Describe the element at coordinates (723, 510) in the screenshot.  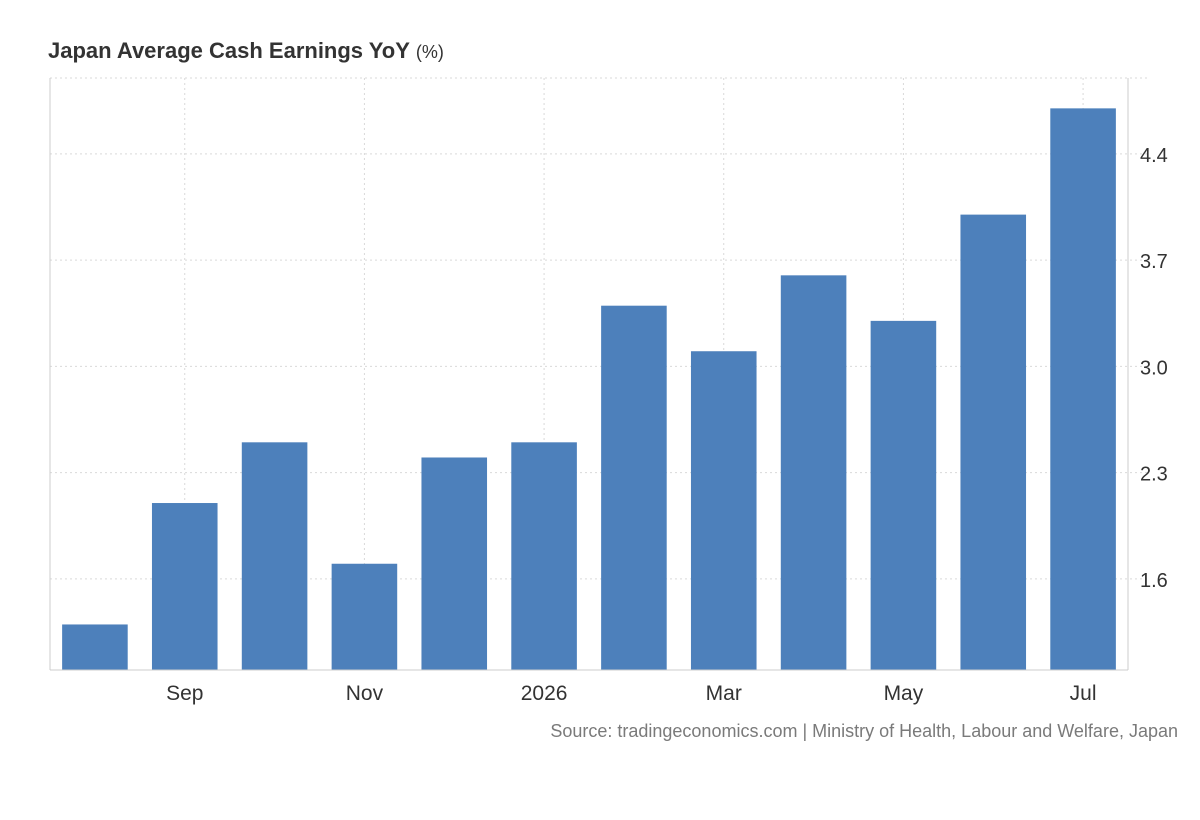
I see `bar-mar` at that location.